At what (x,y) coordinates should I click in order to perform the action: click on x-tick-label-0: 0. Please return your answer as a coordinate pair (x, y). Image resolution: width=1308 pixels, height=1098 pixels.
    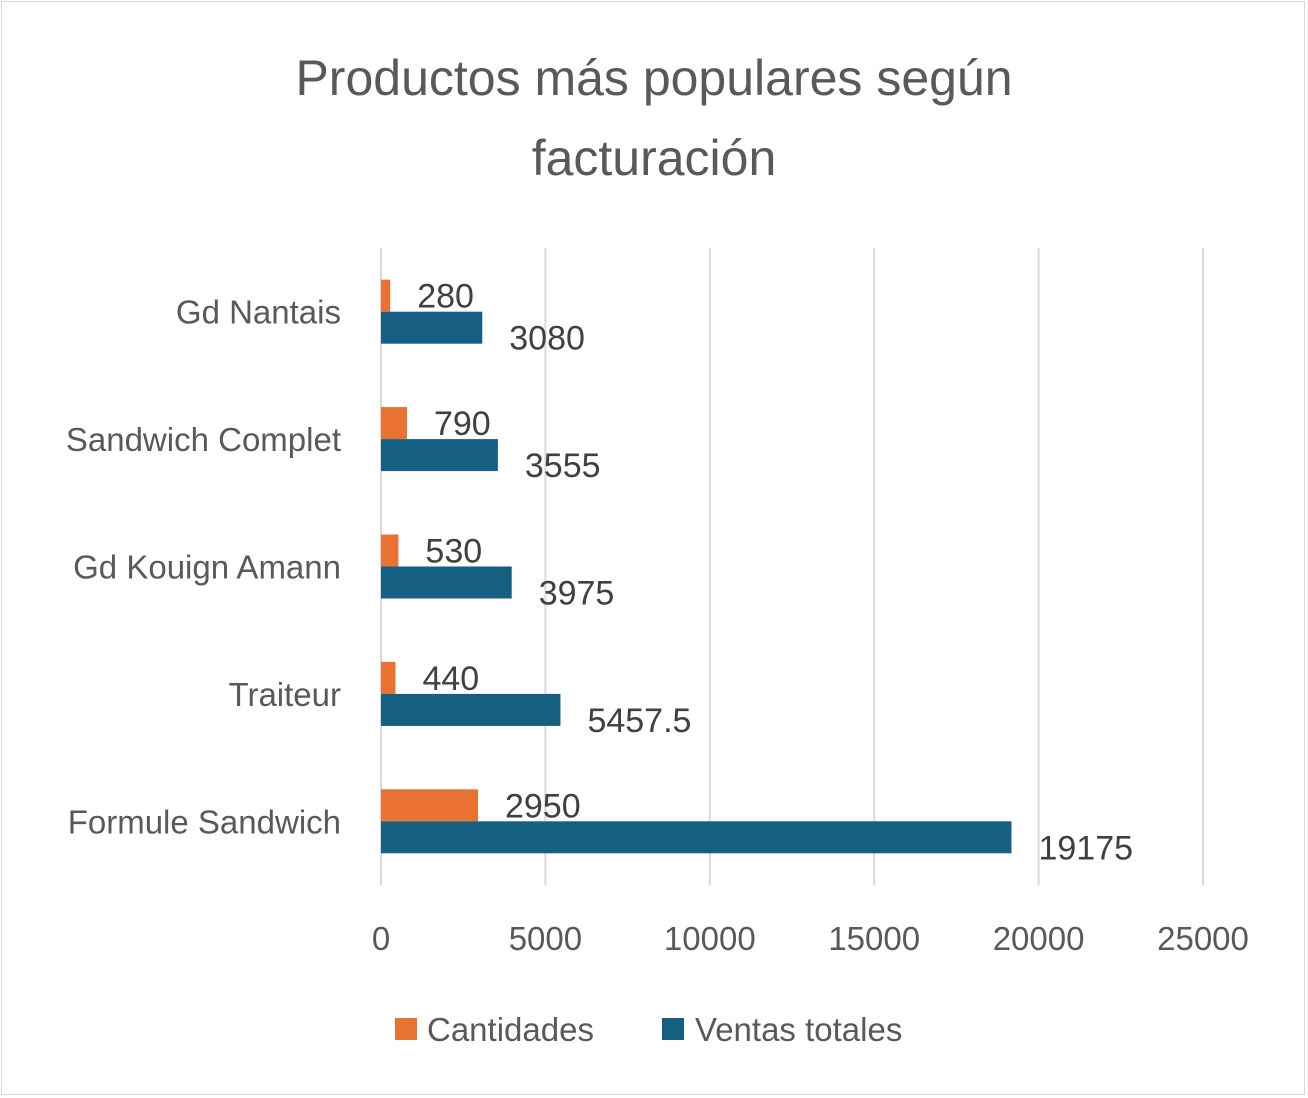
    Looking at the image, I should click on (381, 938).